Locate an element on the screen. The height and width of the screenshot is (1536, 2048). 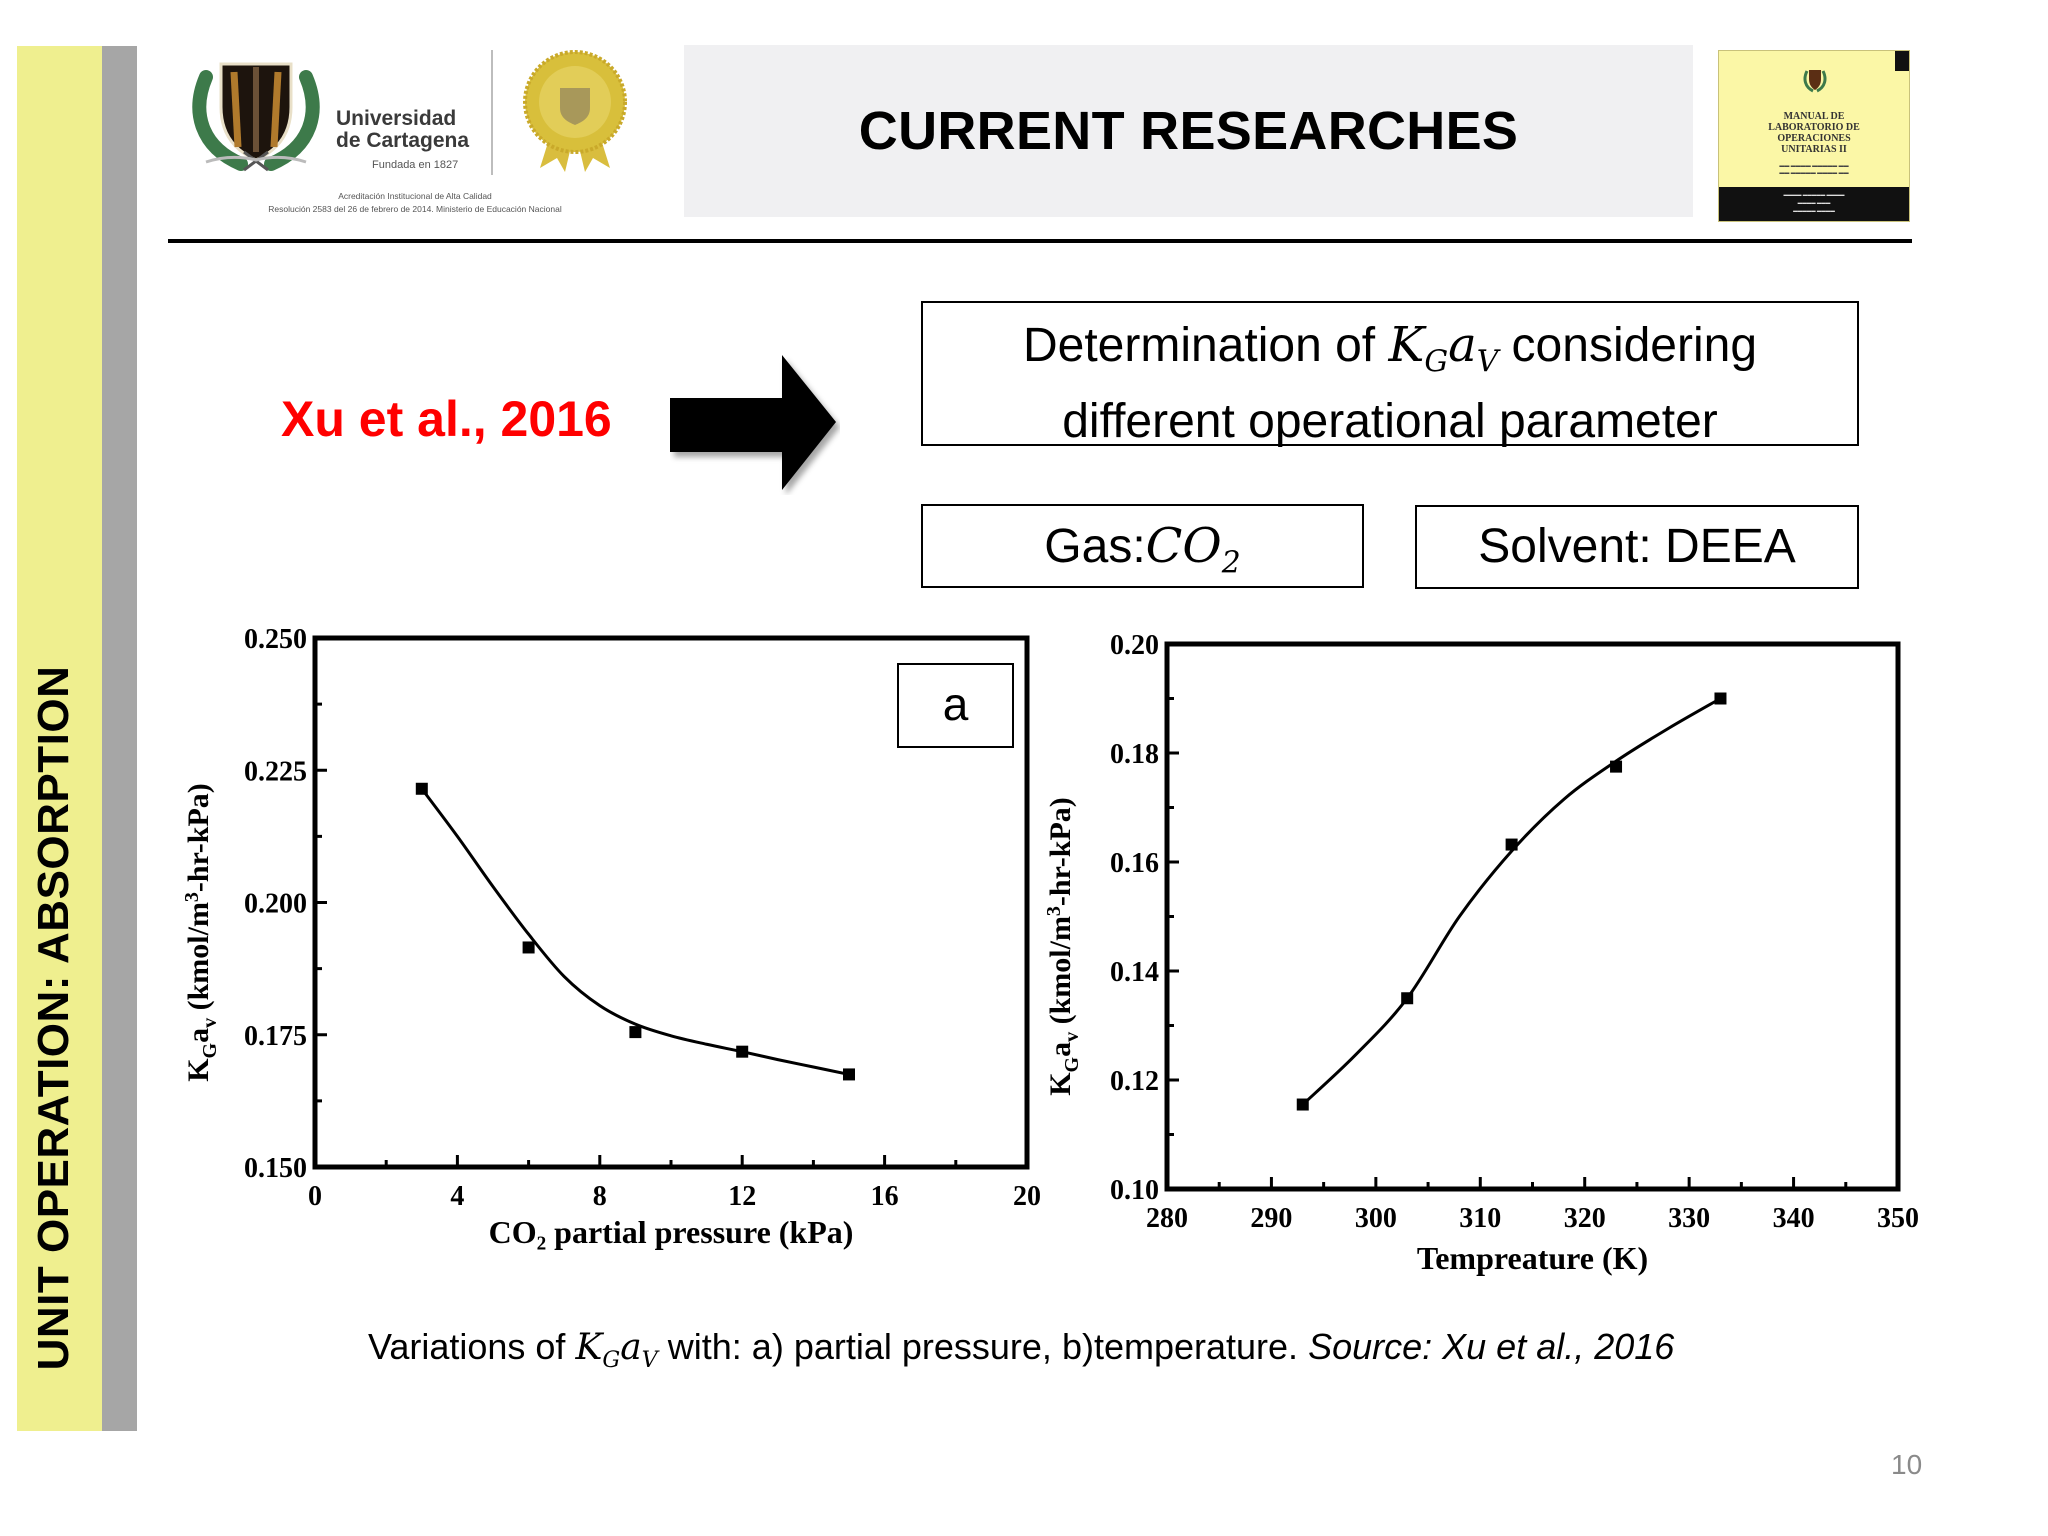
x-tick-label: 4 is located at coordinates (457, 1196).